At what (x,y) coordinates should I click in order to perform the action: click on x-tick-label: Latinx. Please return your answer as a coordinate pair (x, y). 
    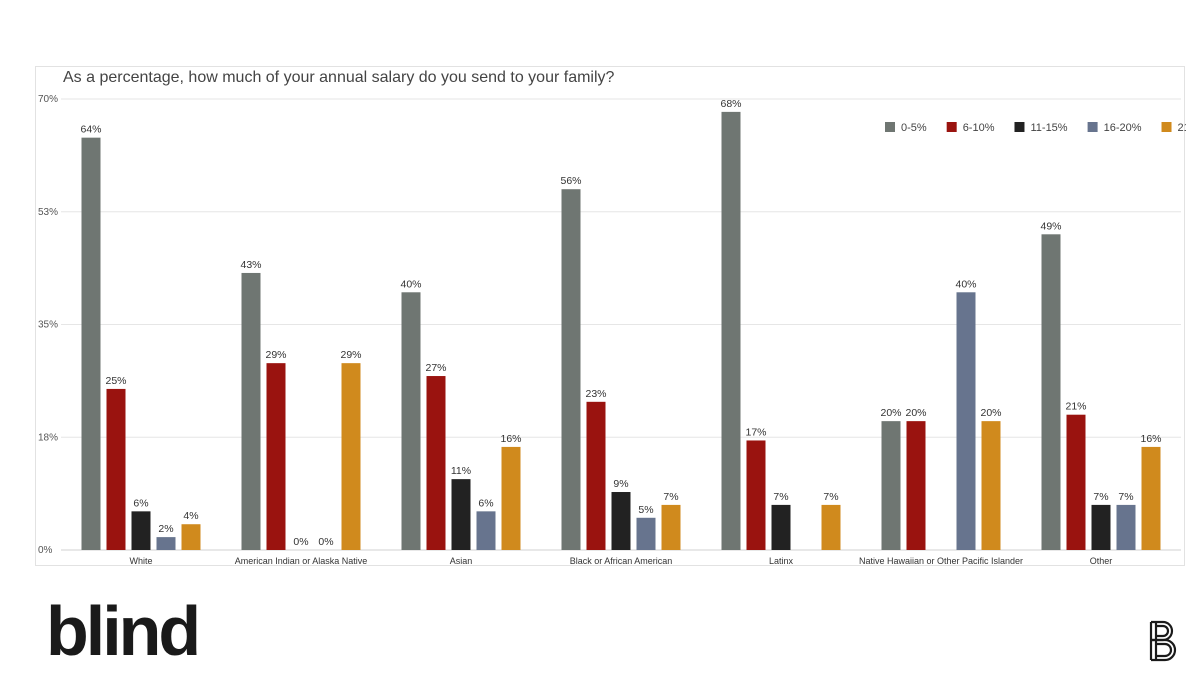
    Looking at the image, I should click on (781, 561).